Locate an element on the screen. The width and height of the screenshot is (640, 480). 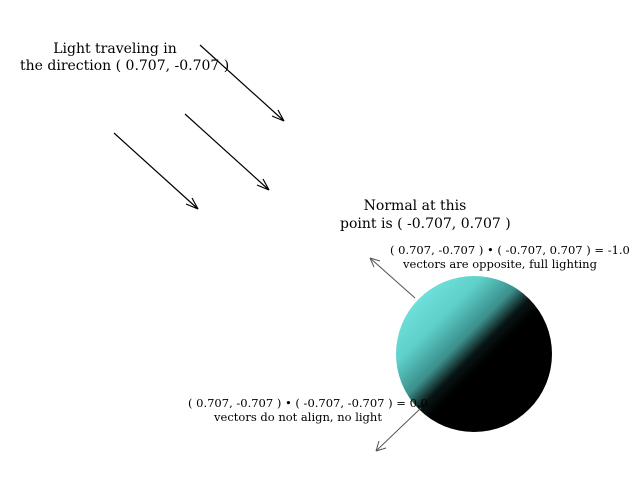
sphere is located at coordinates (474, 354).